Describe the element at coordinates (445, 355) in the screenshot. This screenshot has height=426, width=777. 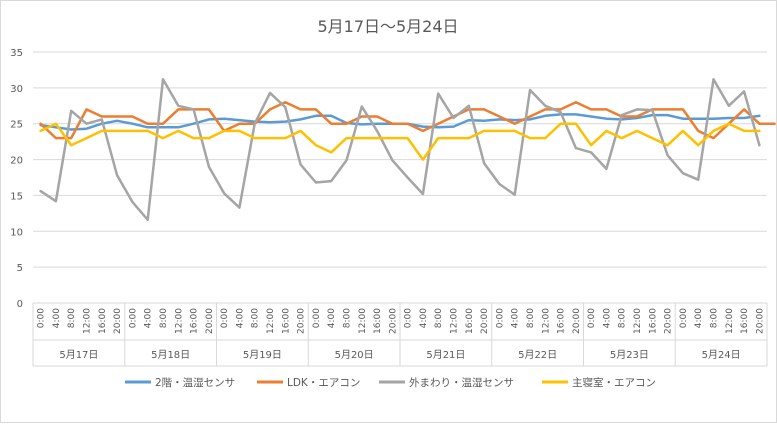
I see `date-label: 5月21日` at that location.